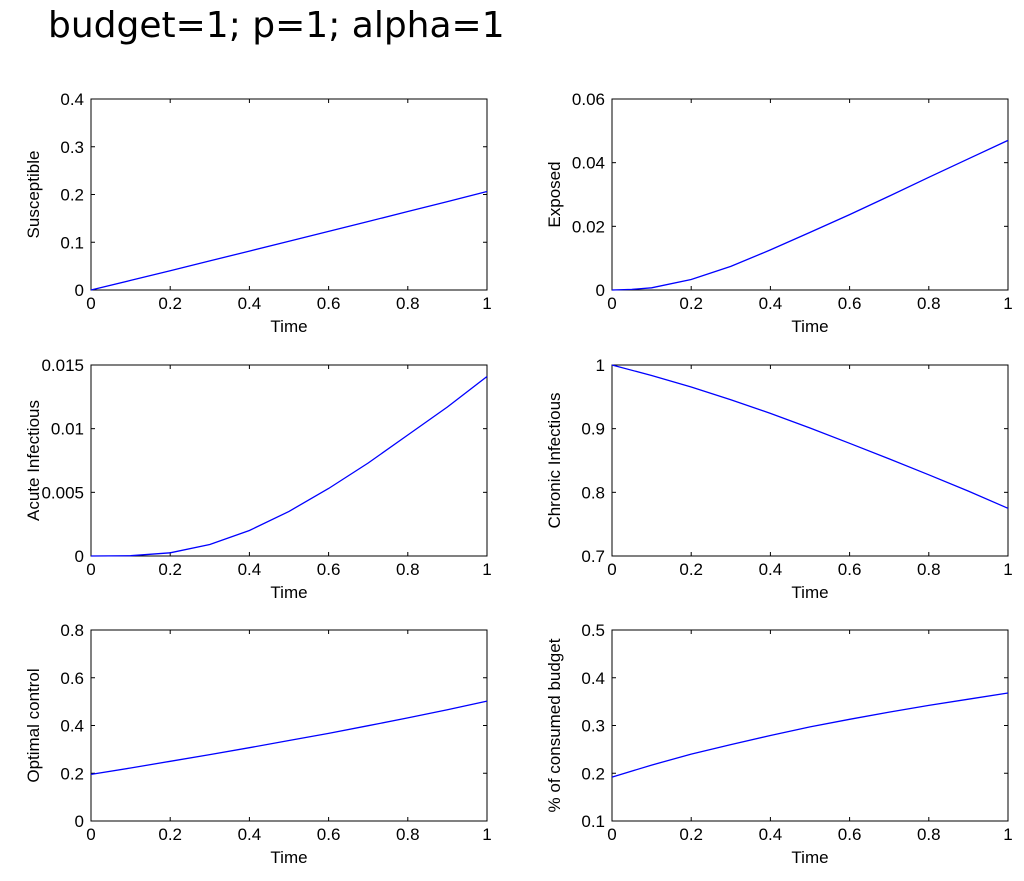  I want to click on y-axis-label: Acute Infectious, so click(33, 460).